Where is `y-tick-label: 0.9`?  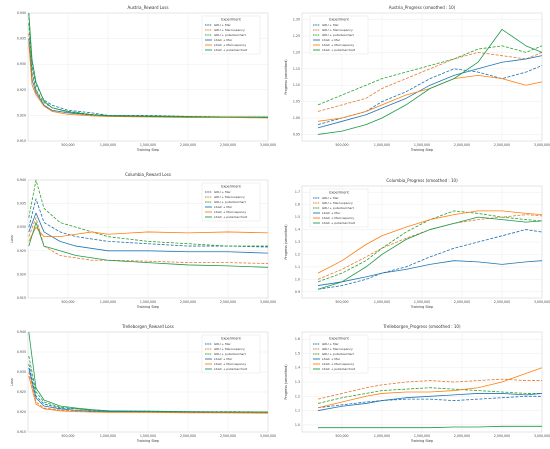
y-tick-label: 0.9 is located at coordinates (297, 292).